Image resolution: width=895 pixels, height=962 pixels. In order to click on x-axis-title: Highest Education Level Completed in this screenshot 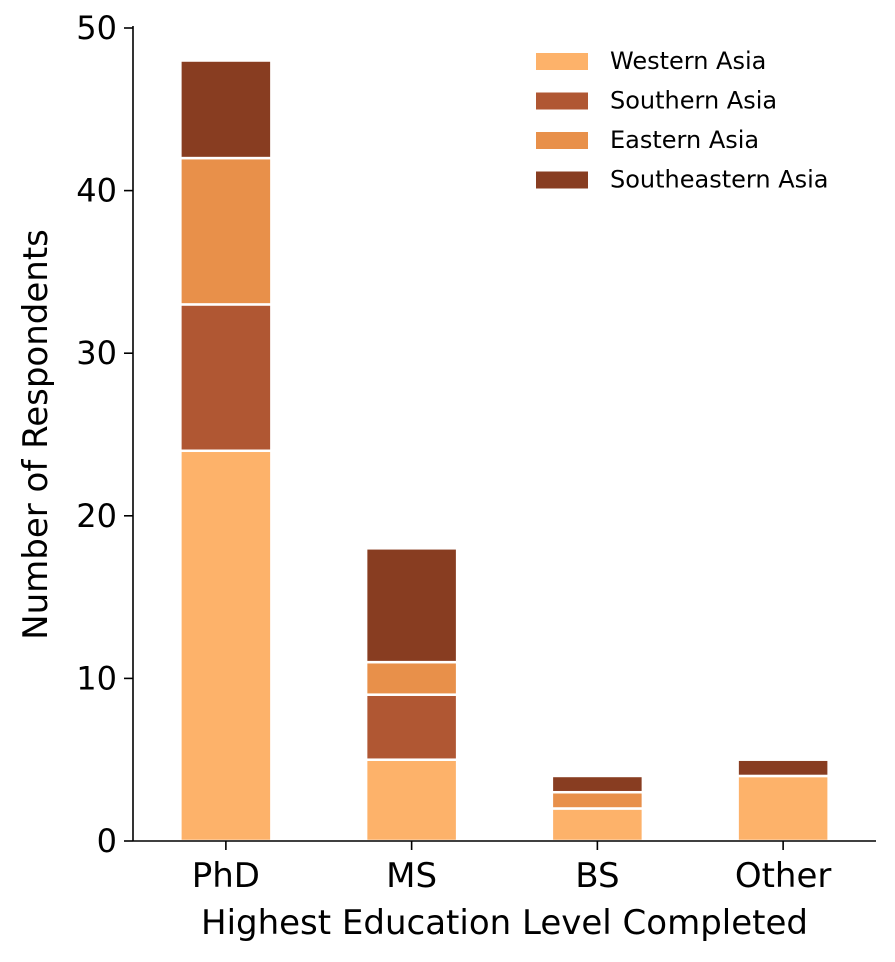, I will do `click(504, 923)`.